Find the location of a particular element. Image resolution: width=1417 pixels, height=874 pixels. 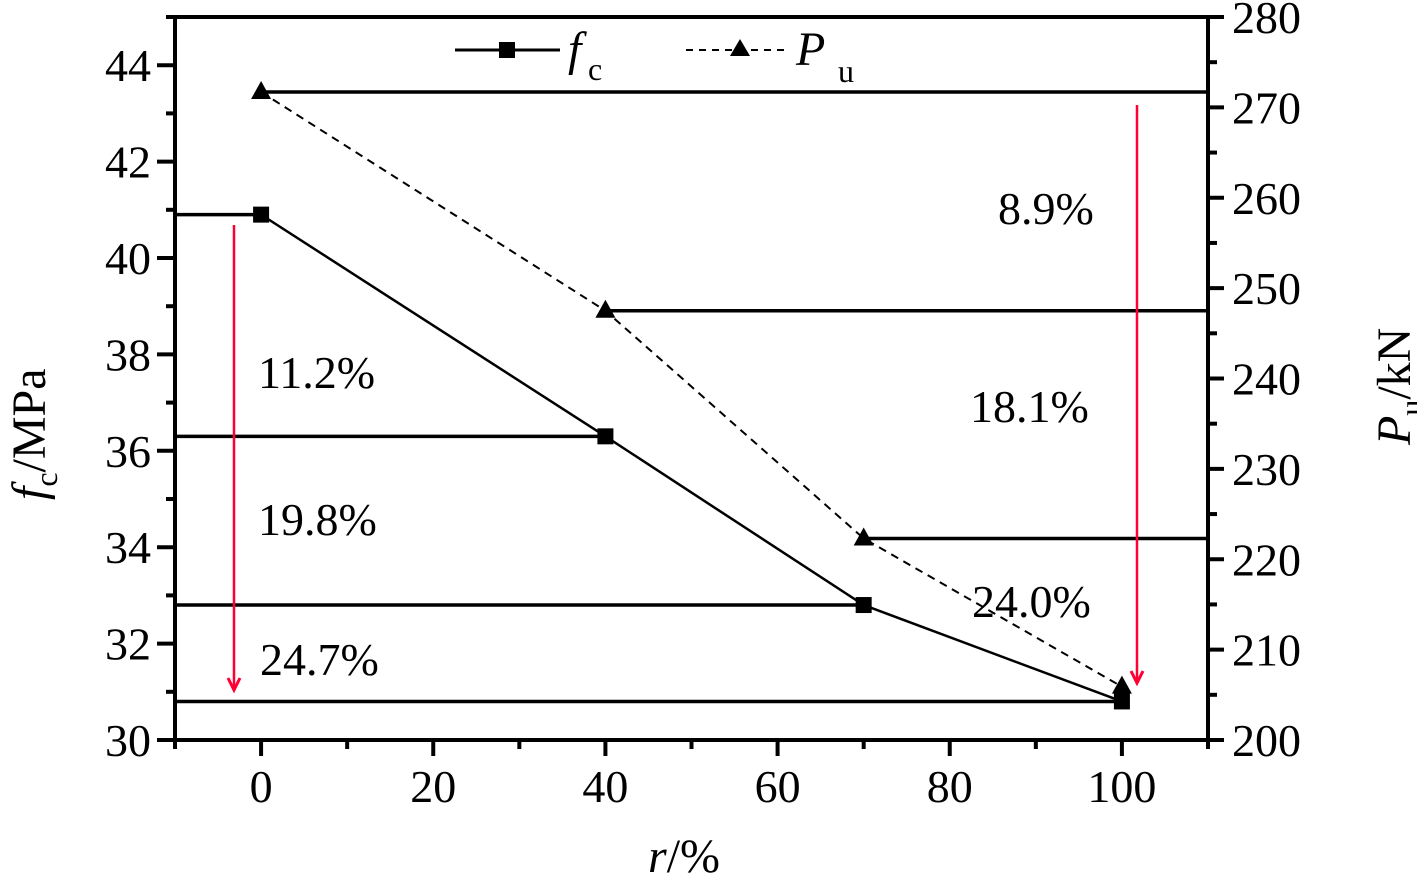

legend-fc-label: f is located at coordinates (577, 49).